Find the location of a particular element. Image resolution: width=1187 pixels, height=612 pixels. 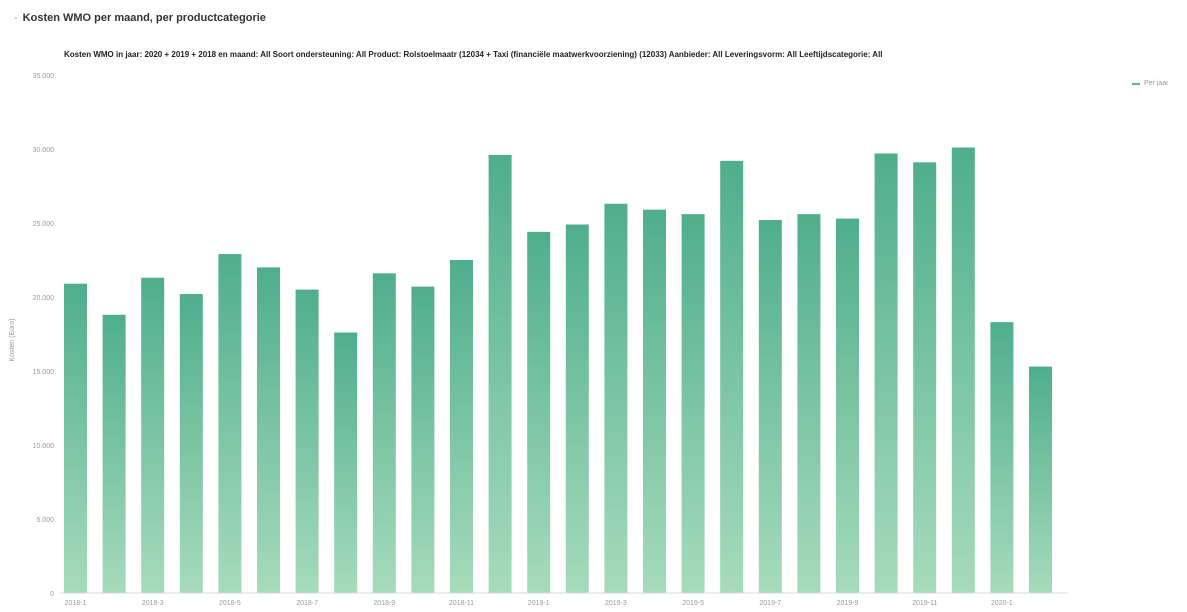

legend-label: Per jaar is located at coordinates (1156, 83).